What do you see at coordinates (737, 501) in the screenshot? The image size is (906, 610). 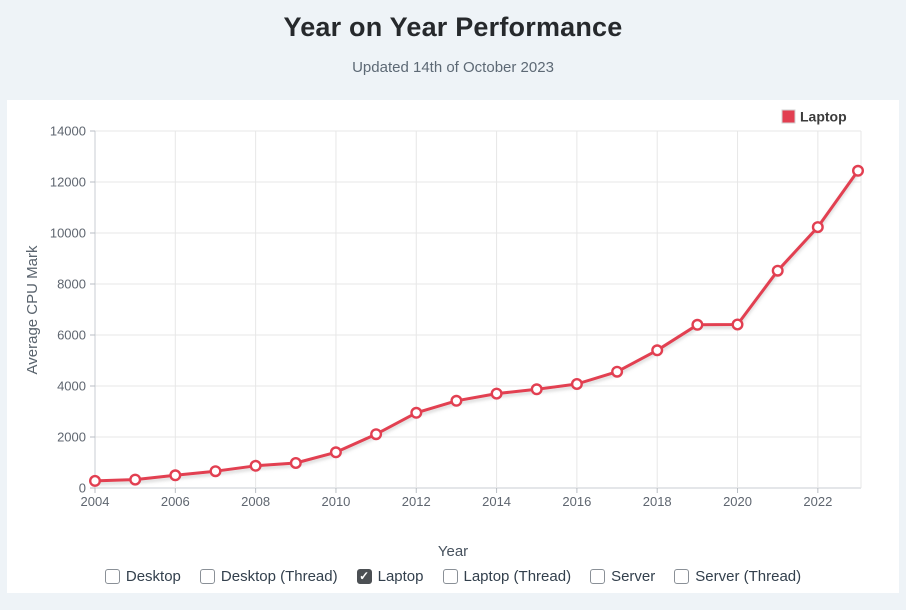 I see `svg-text: 2020` at bounding box center [737, 501].